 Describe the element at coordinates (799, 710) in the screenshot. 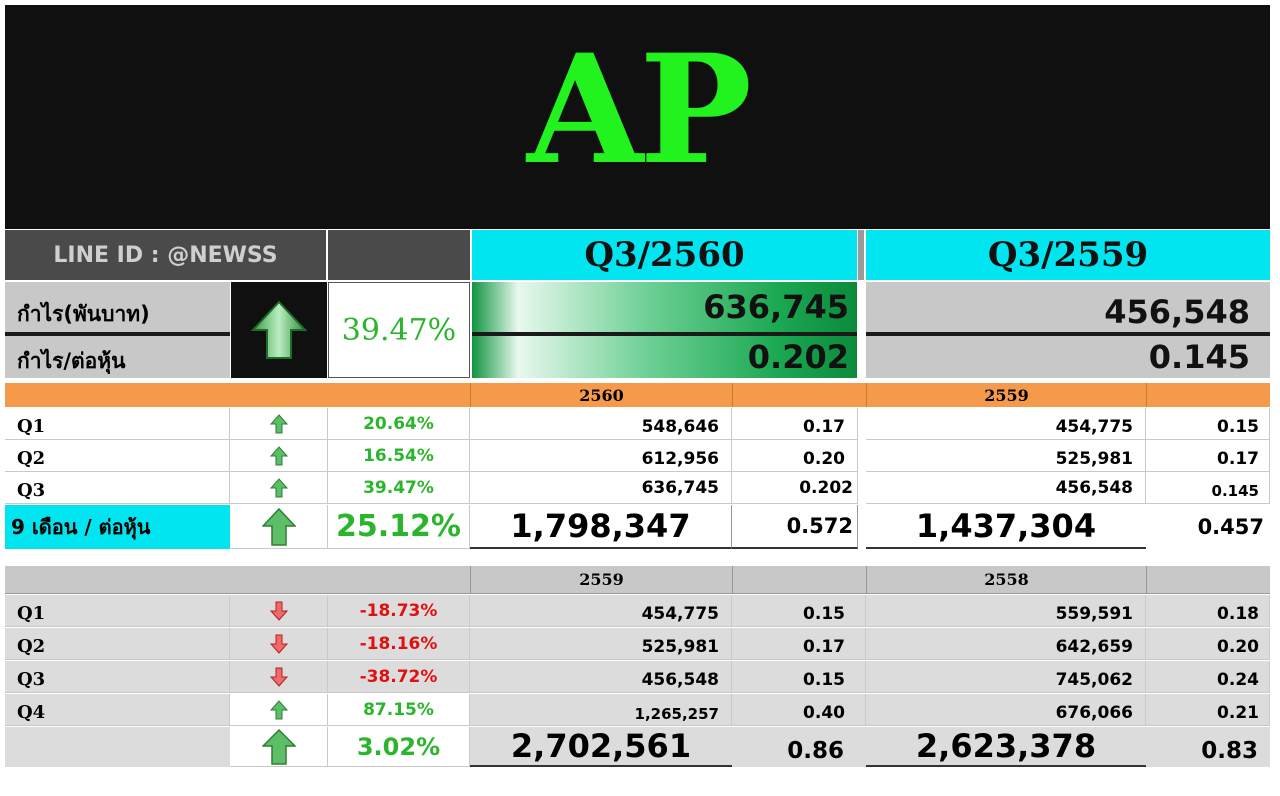

I see `table-row-current-eps: 0.40` at that location.